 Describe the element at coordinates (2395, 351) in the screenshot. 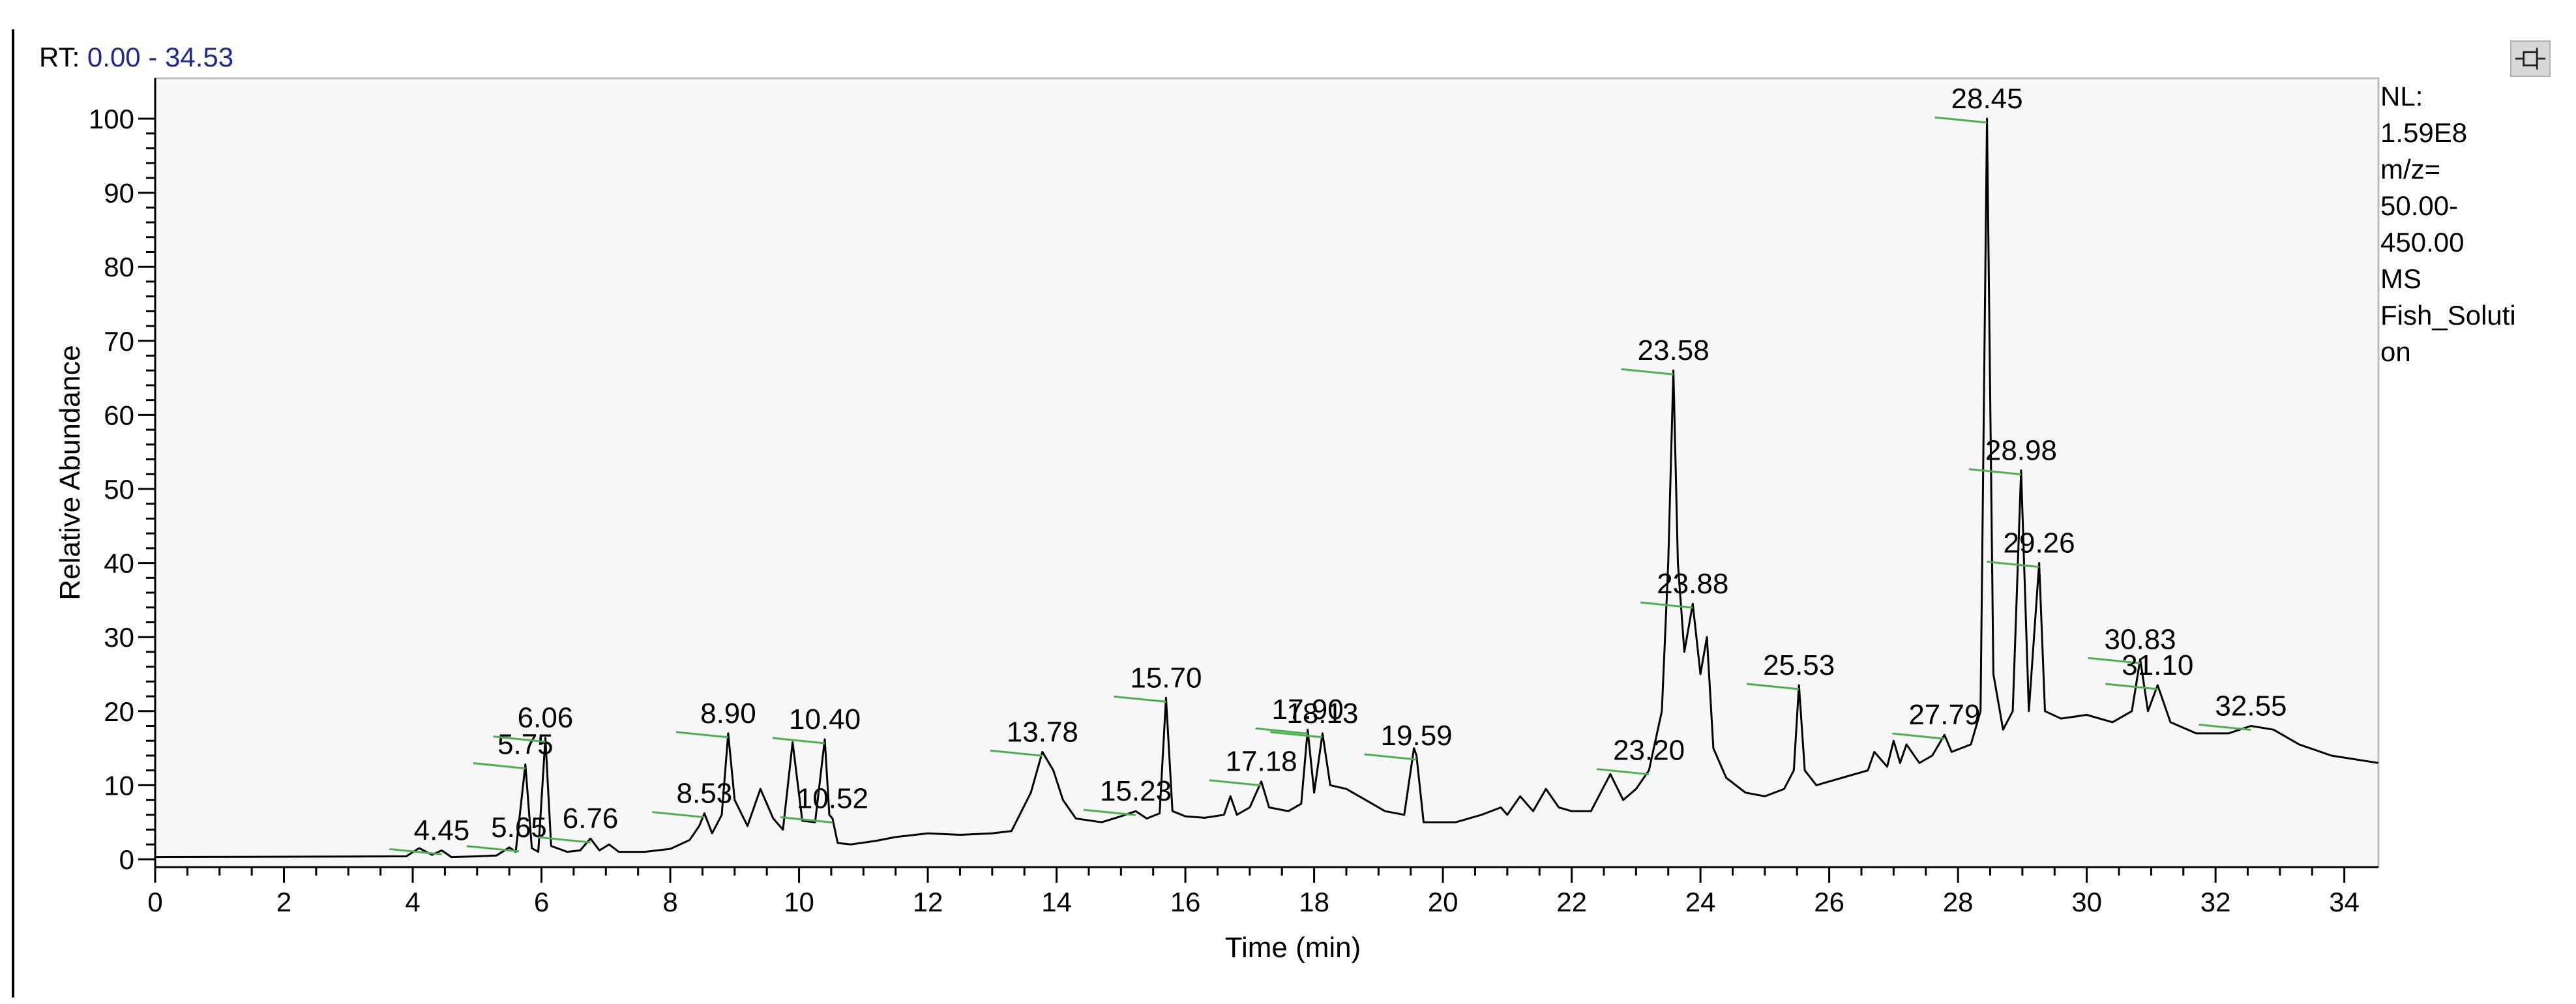

I see `info-line: on` at that location.